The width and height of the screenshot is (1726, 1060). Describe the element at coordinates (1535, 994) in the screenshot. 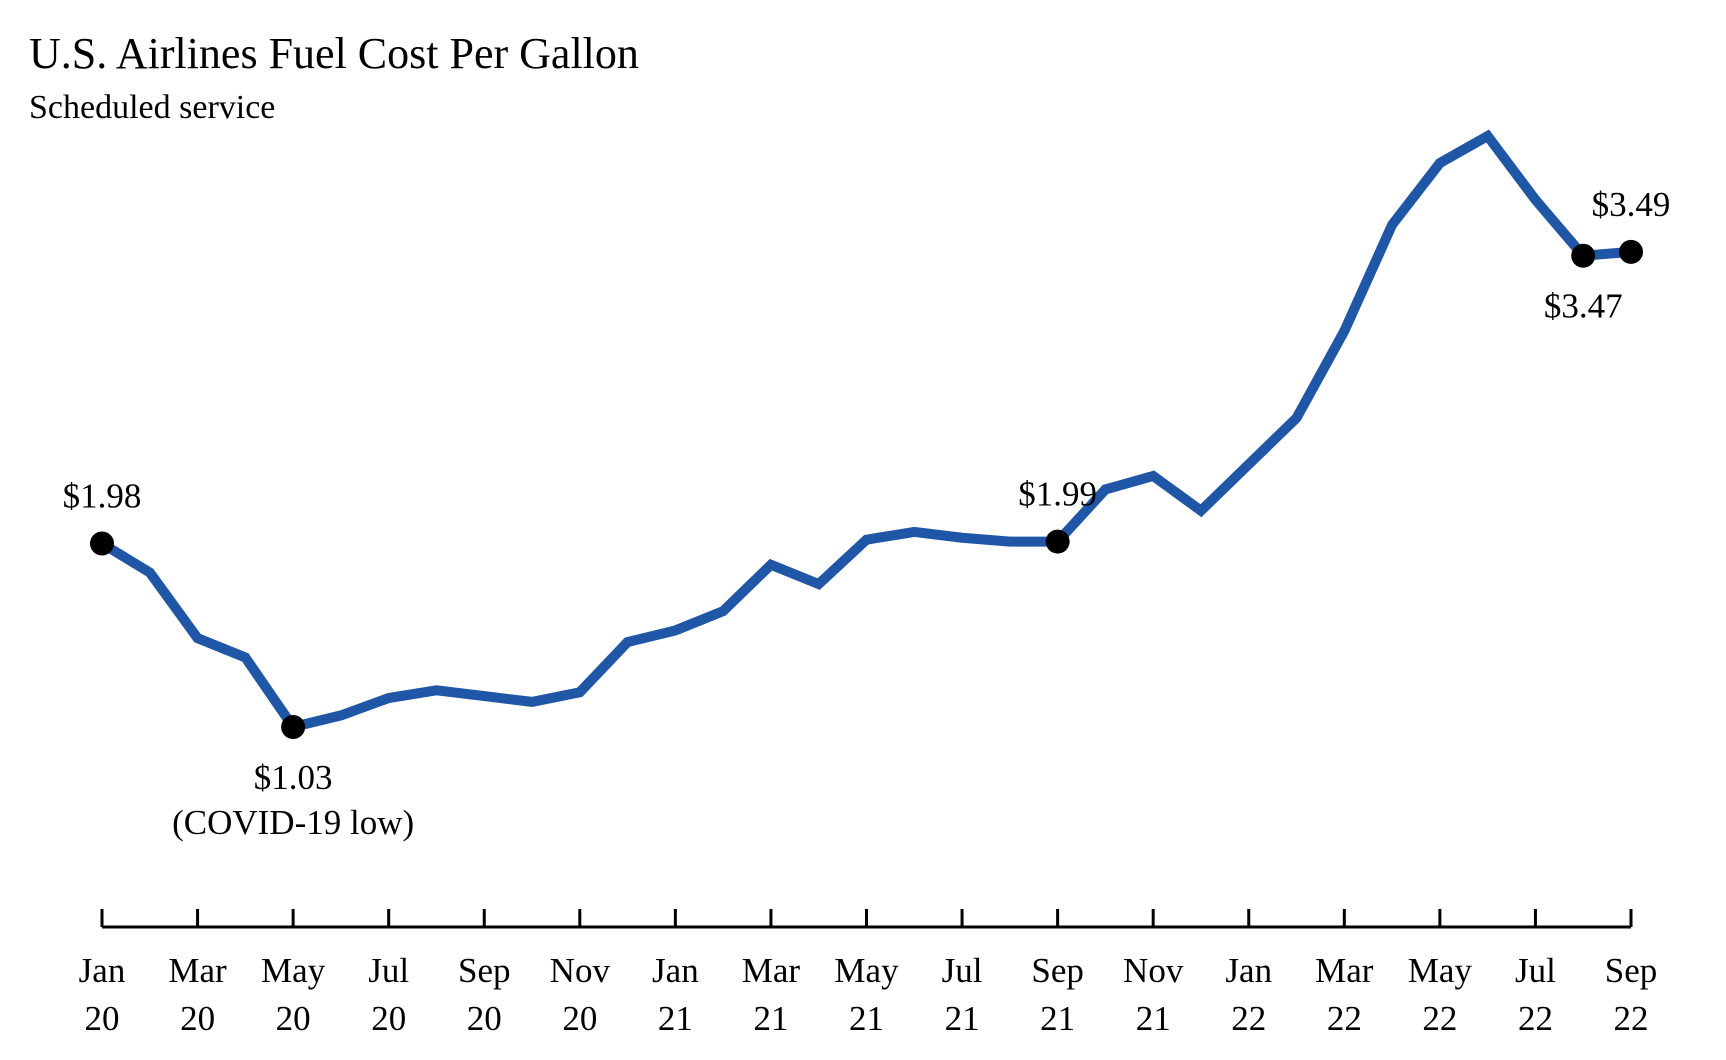

I see `x-tick-label: Jul 22` at that location.